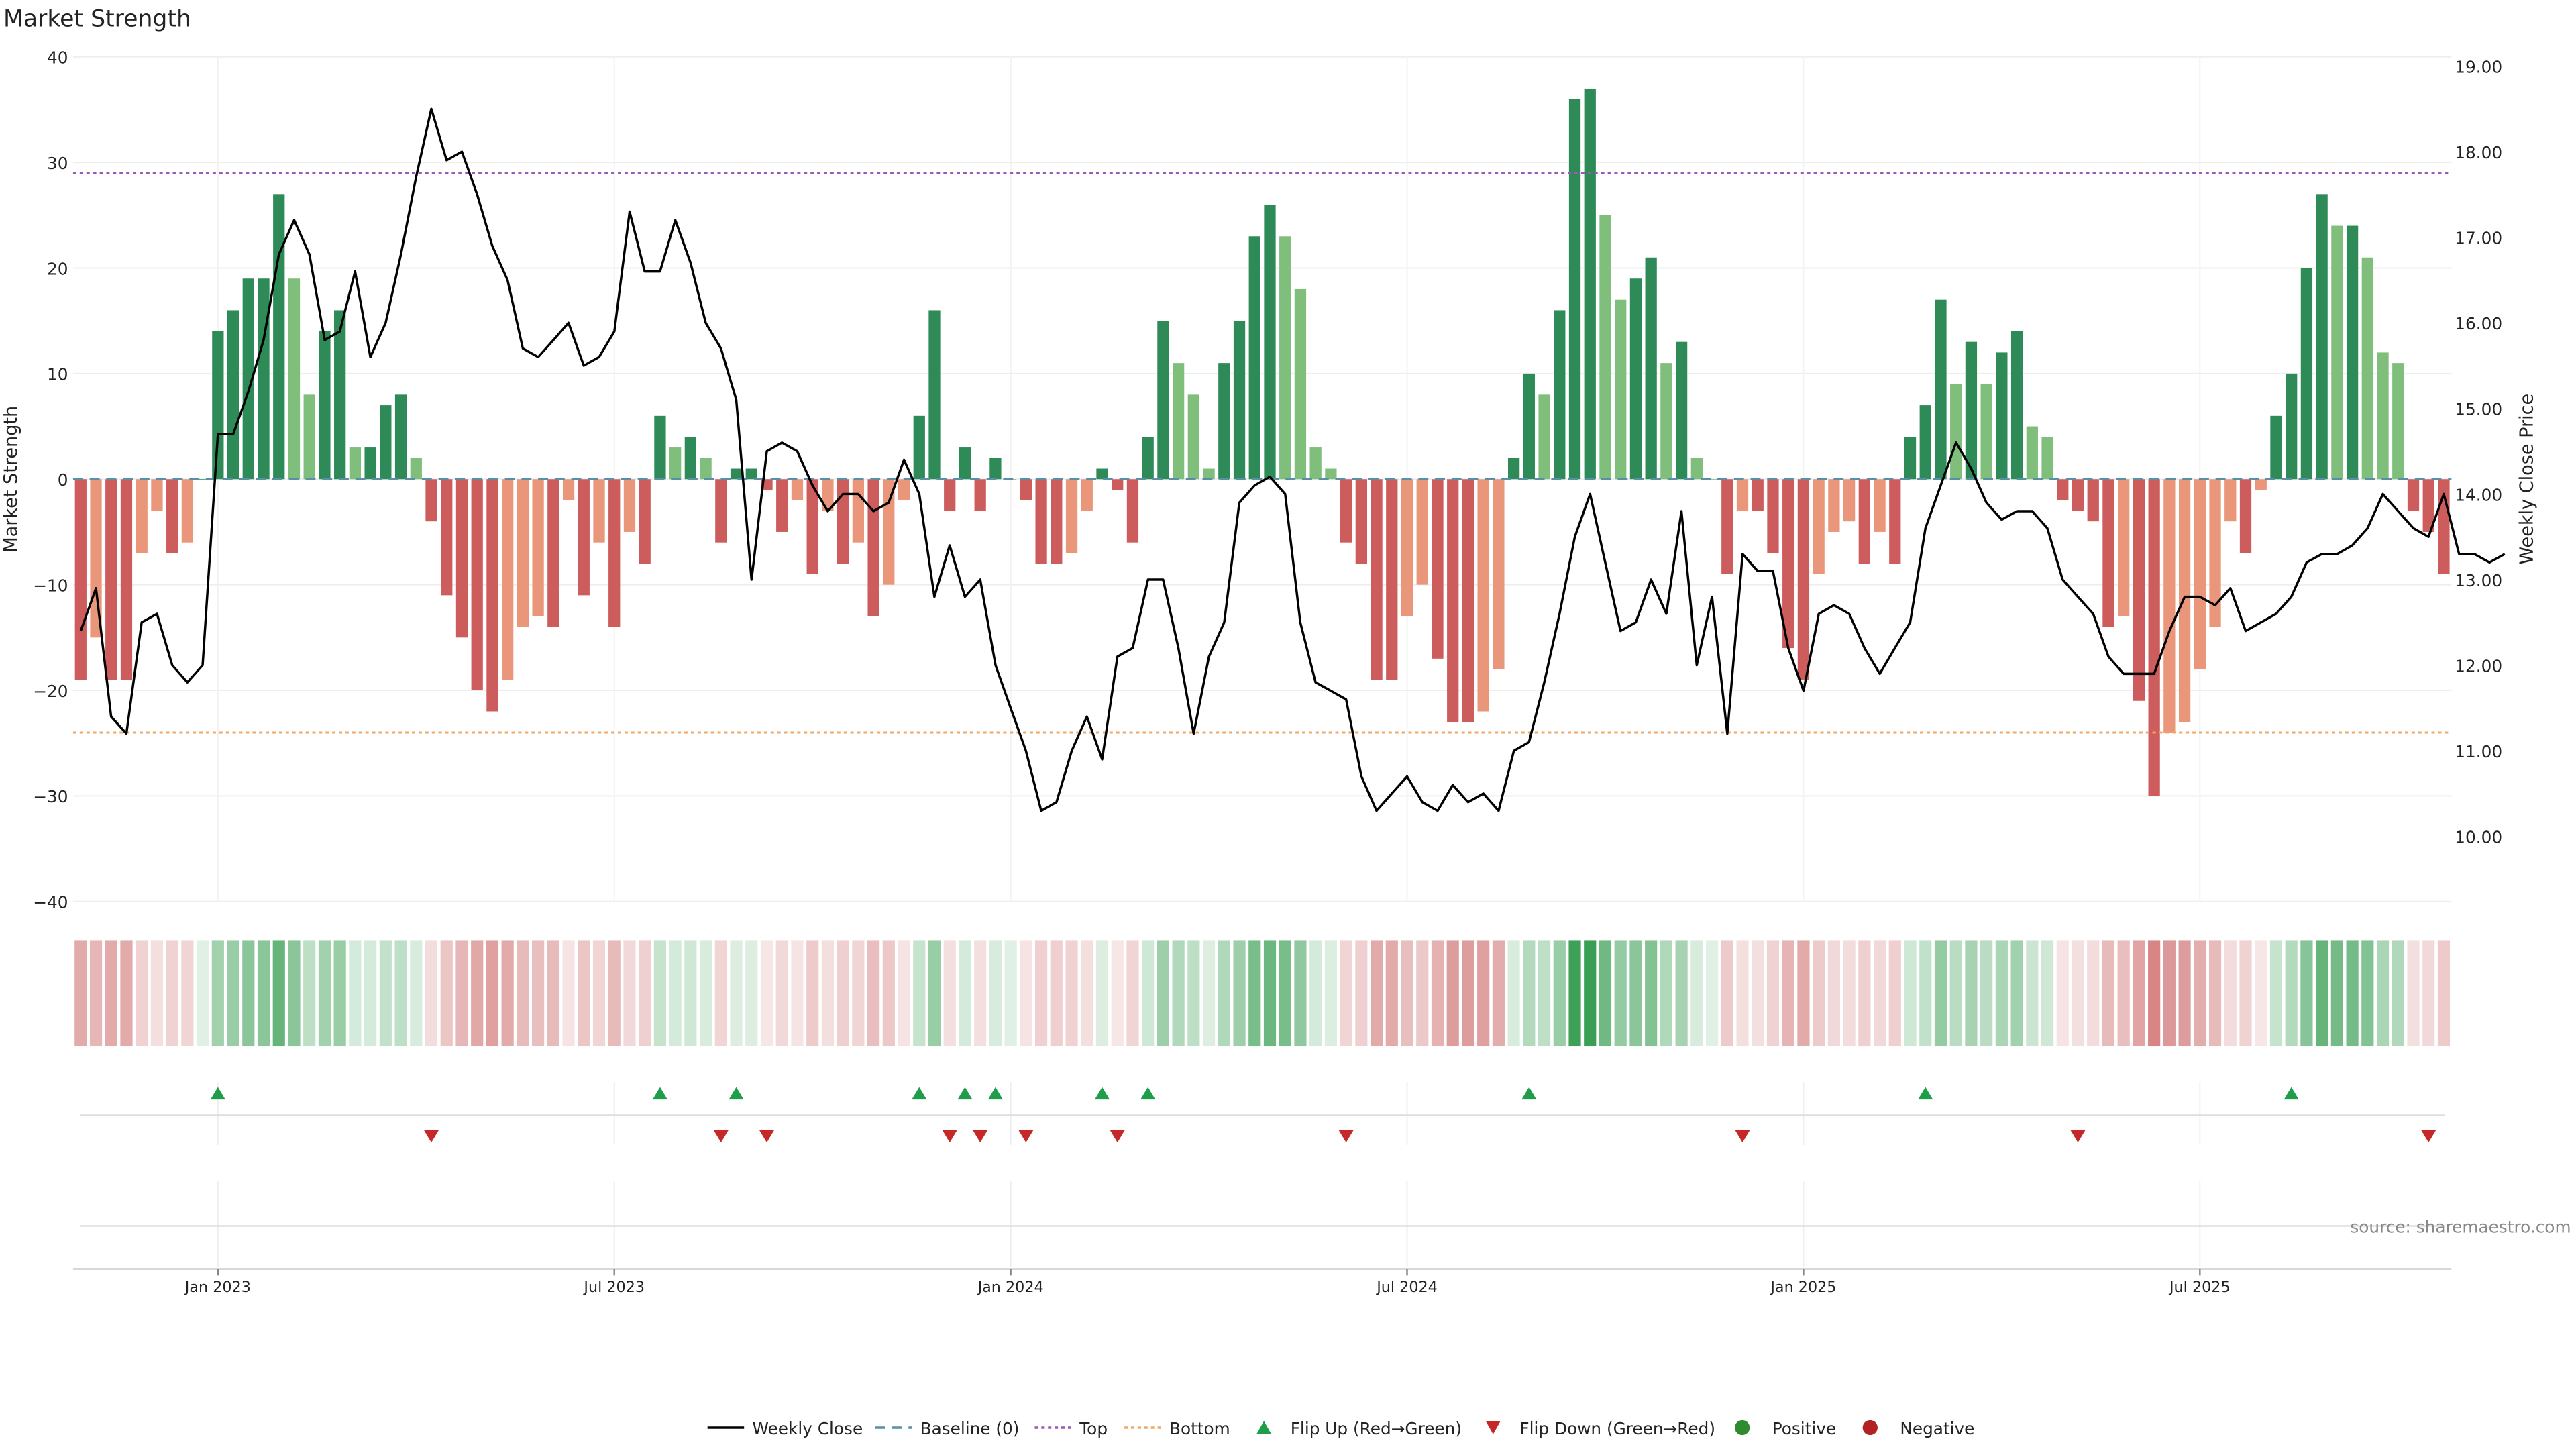  I want to click on y2-axis-label: Weekly Close Price, so click(2527, 479).